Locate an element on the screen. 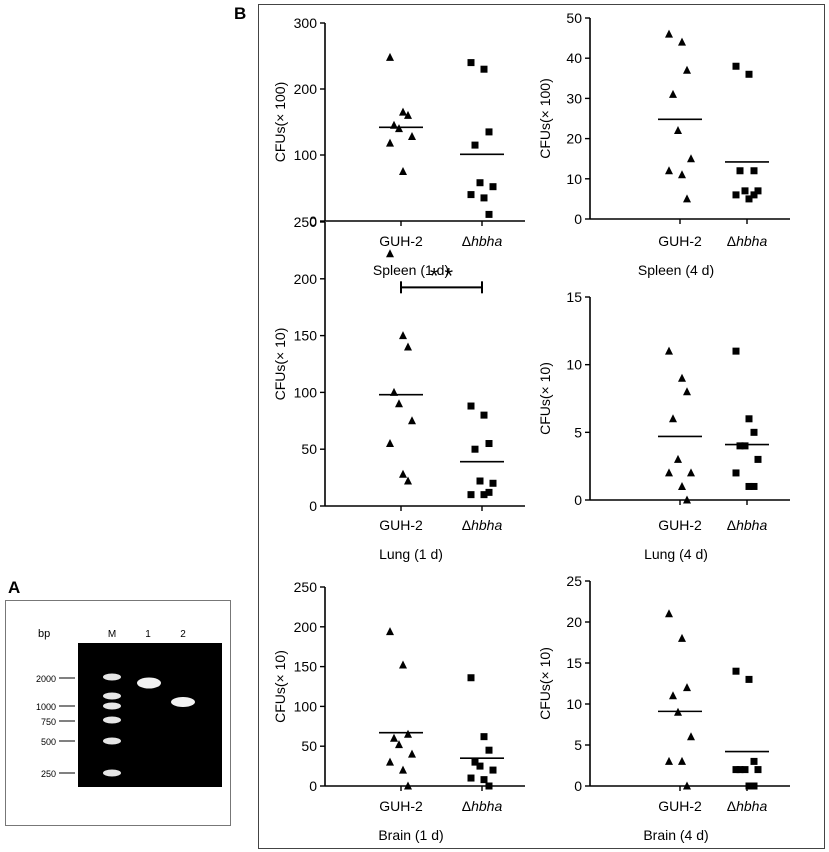 The image size is (829, 852). y-tick-label: 10 is located at coordinates (574, 179).